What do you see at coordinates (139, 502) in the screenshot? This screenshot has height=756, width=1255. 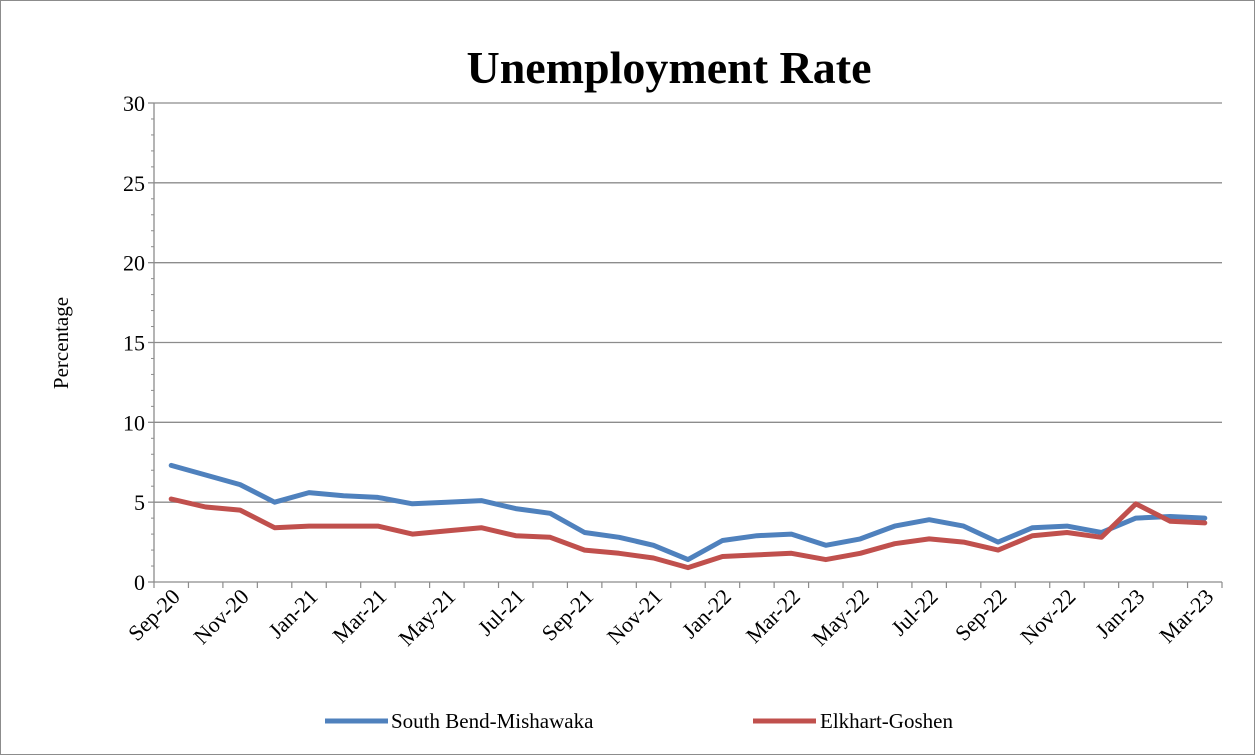 I see `y-tick-label-5: 5` at bounding box center [139, 502].